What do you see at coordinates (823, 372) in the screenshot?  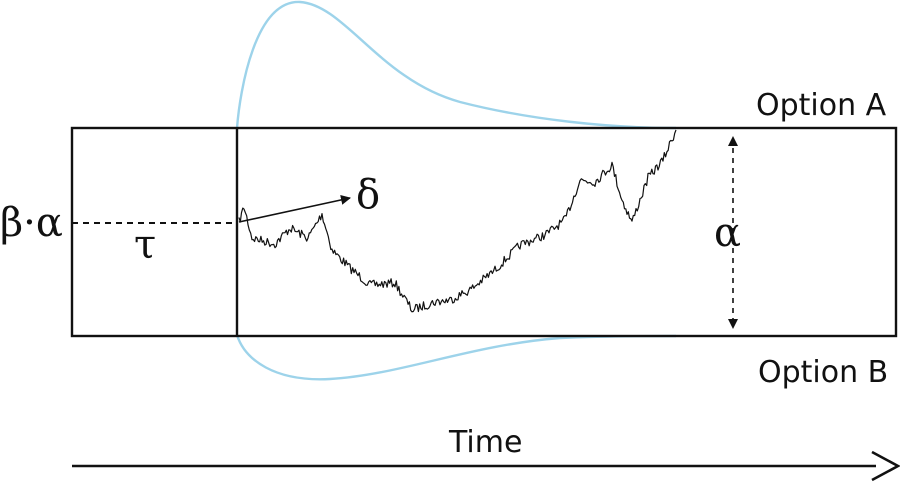 I see `option-b-label: Option B` at bounding box center [823, 372].